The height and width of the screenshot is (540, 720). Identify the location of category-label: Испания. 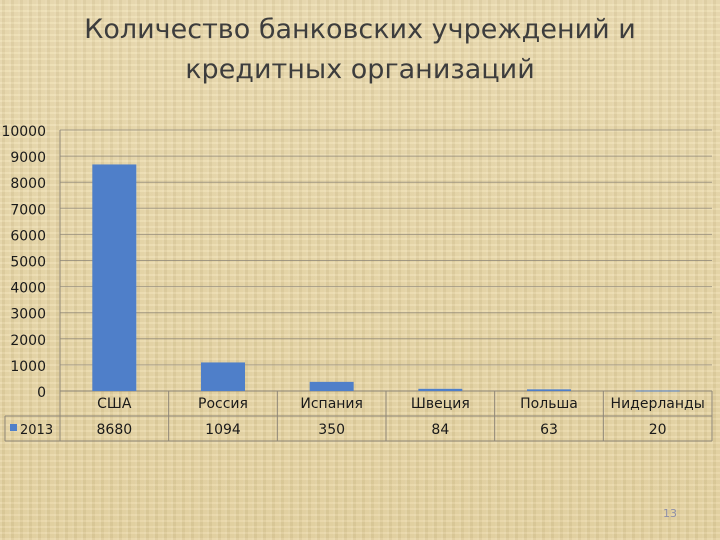
(331, 404).